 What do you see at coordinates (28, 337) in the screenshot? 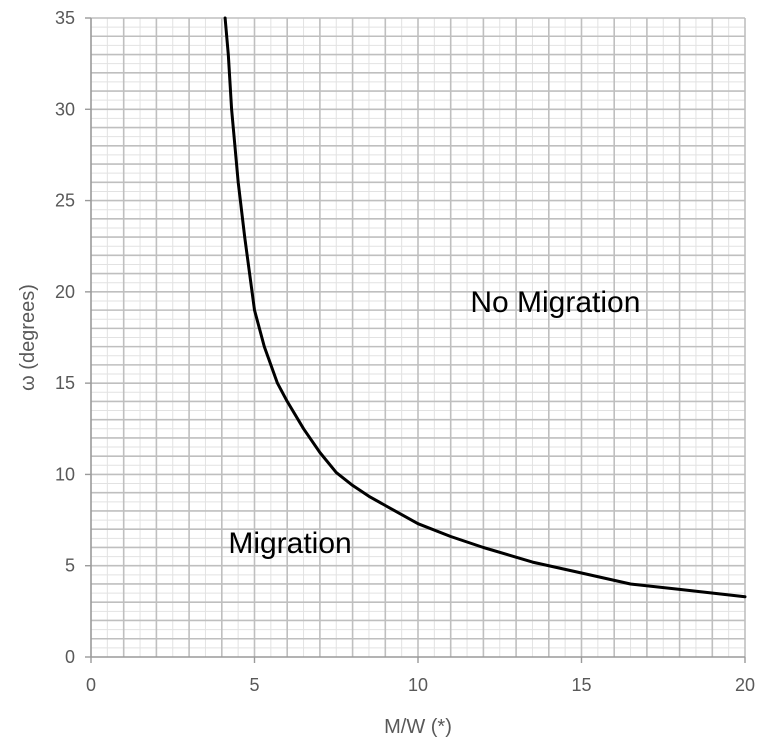
I see `y-axis-title: ω (degrees)` at bounding box center [28, 337].